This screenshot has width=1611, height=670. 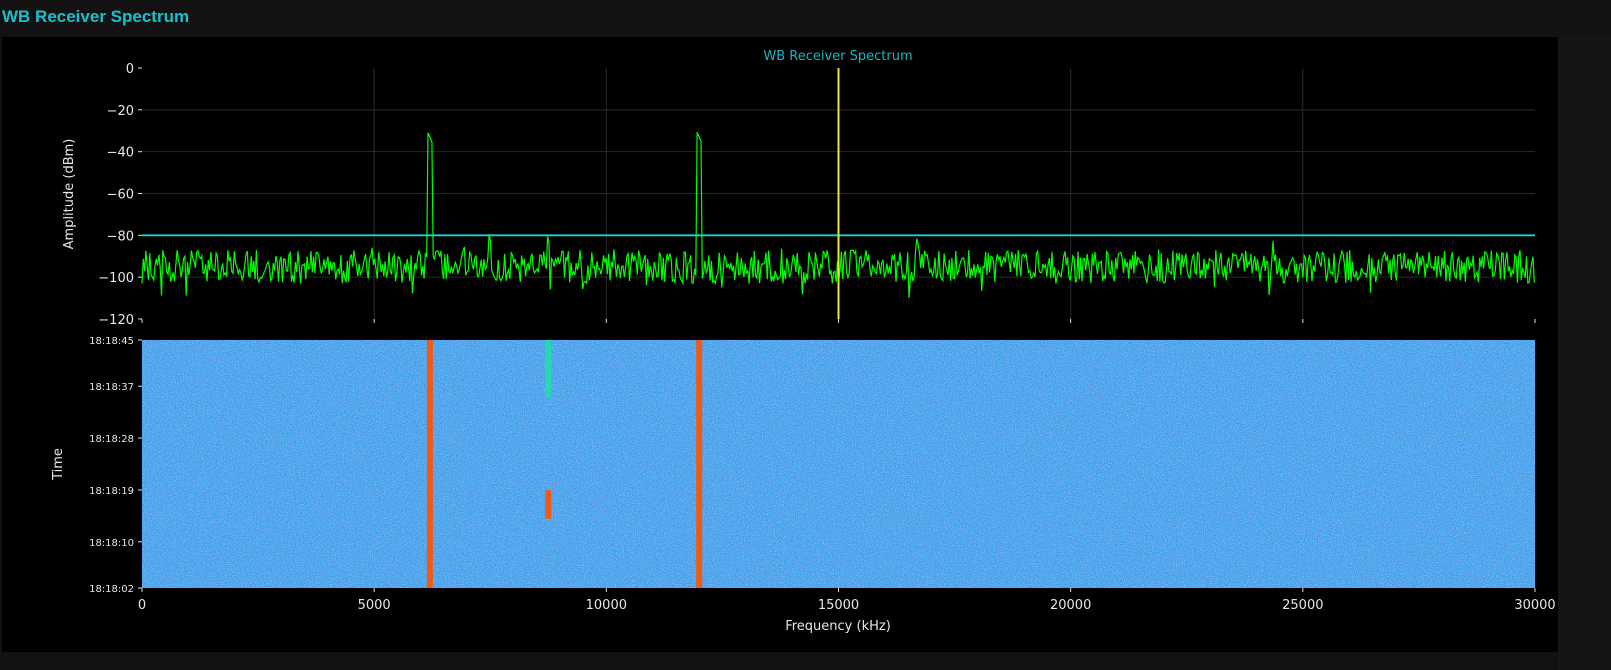 What do you see at coordinates (130, 69) in the screenshot?
I see `y-tick-label: 0` at bounding box center [130, 69].